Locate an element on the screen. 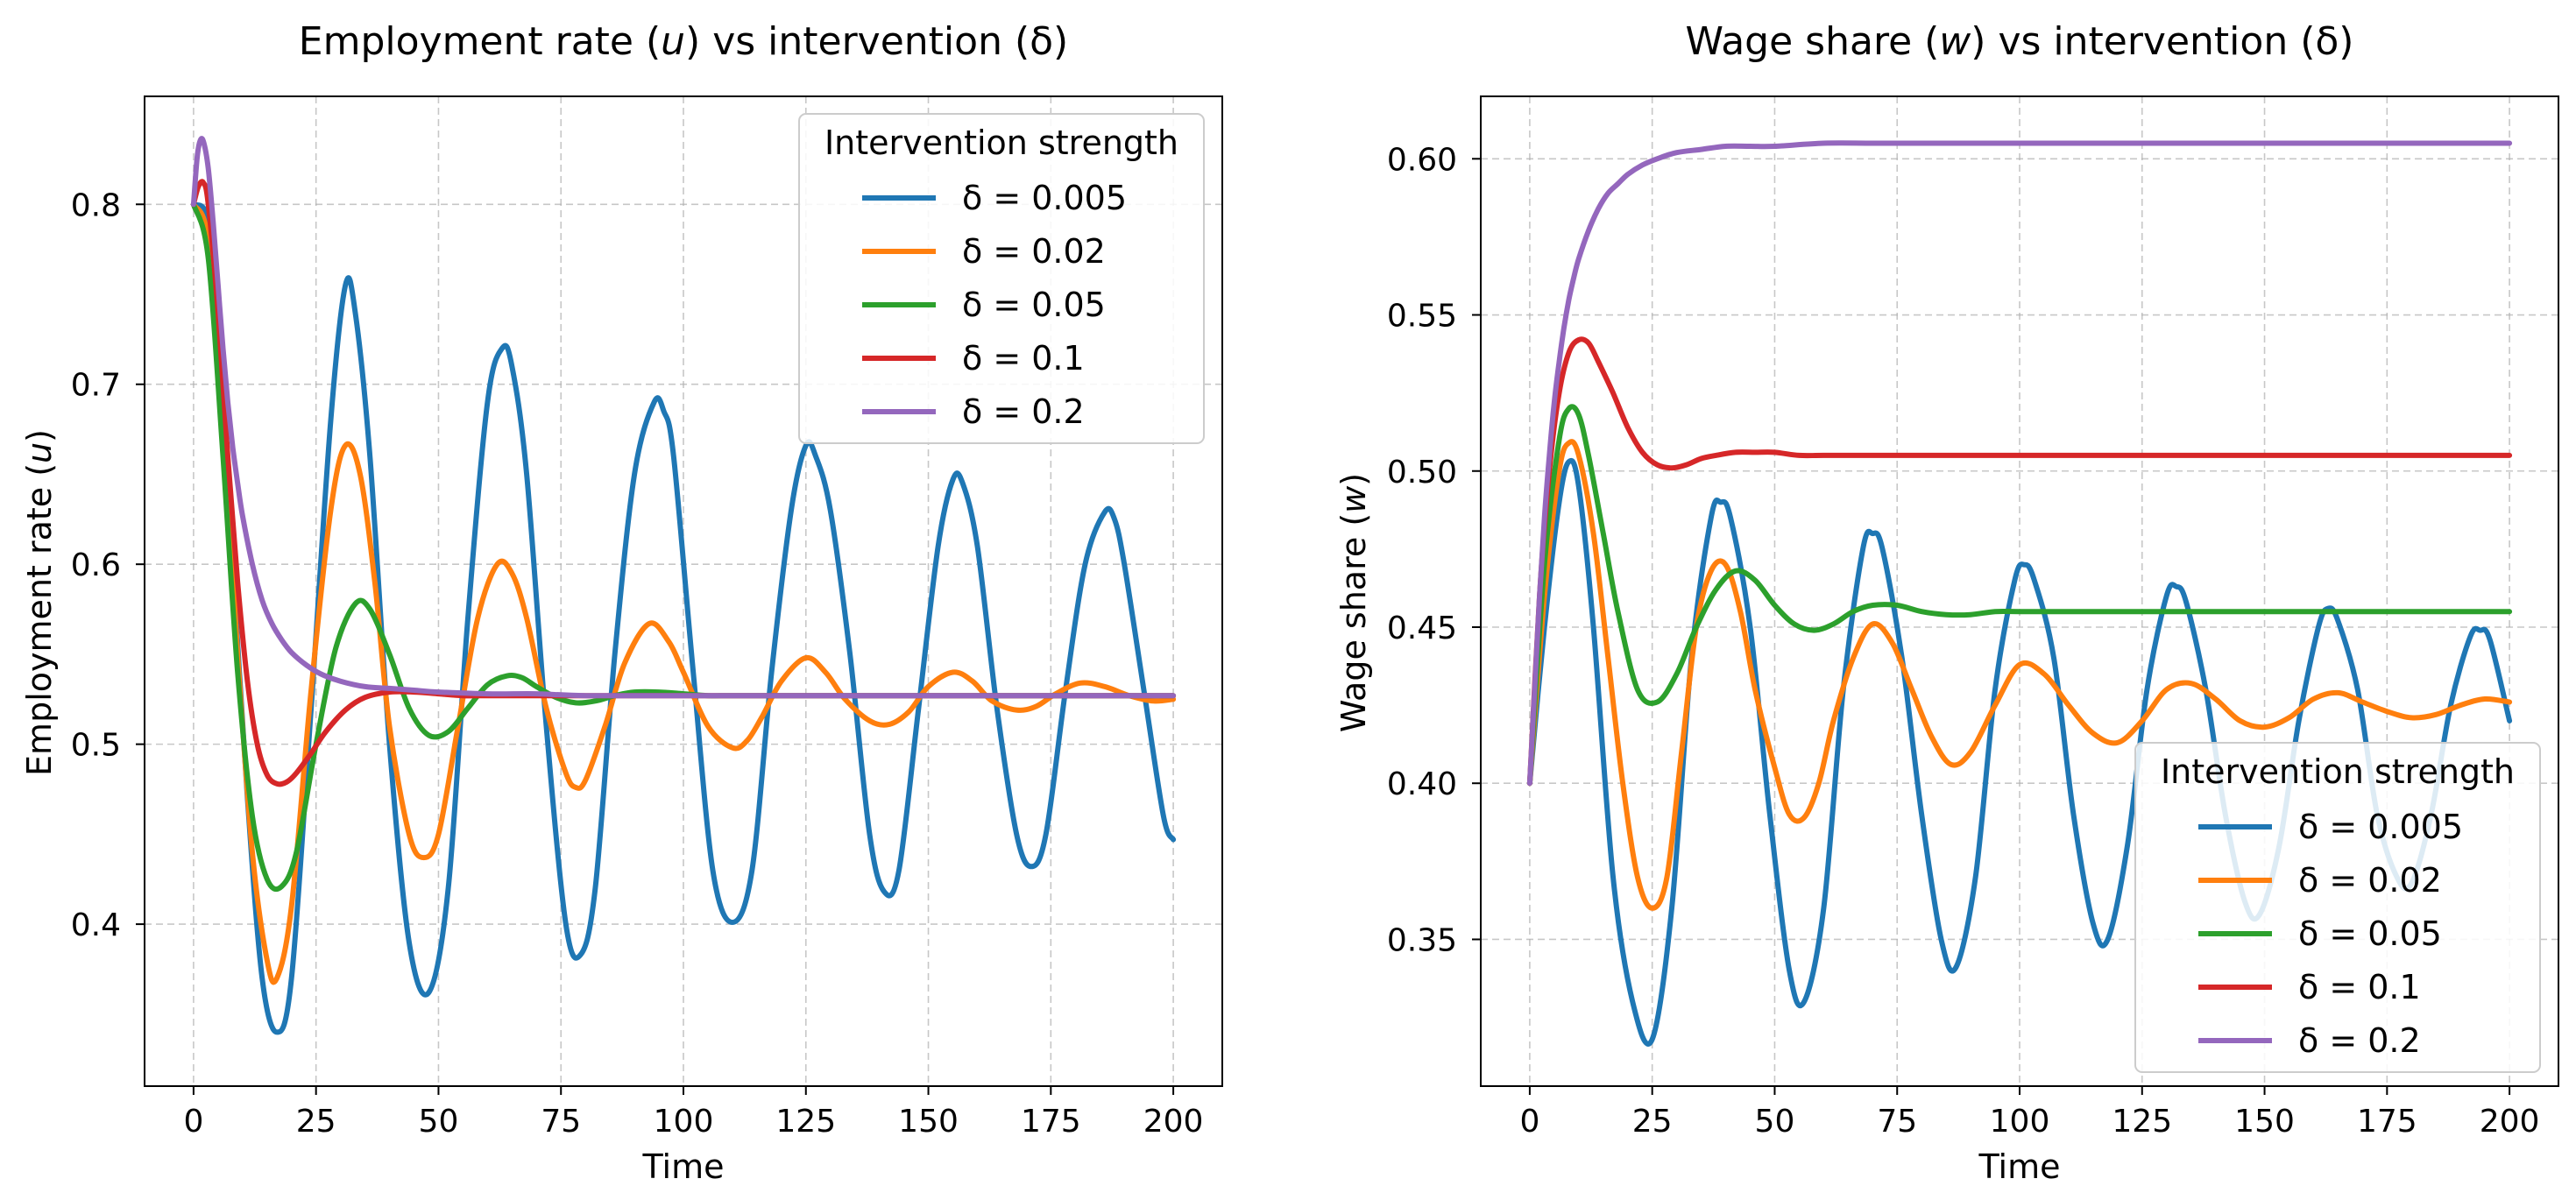 Image resolution: width=2576 pixels, height=1200 pixels. y-axis-label-part-var: u is located at coordinates (39, 452).